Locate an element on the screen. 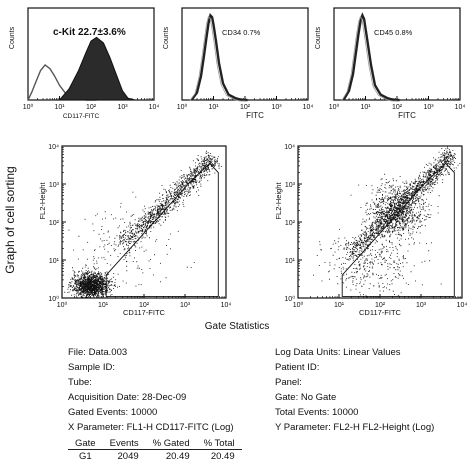  gate-table-header: Gate is located at coordinates (85, 444).